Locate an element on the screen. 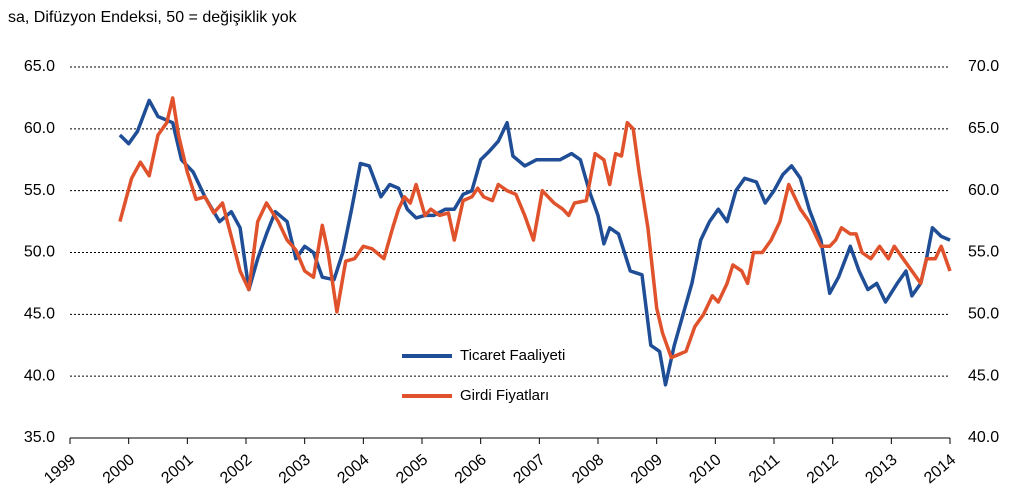 The width and height of the screenshot is (1026, 502). y-tick-label: 55.0 is located at coordinates (39, 190).